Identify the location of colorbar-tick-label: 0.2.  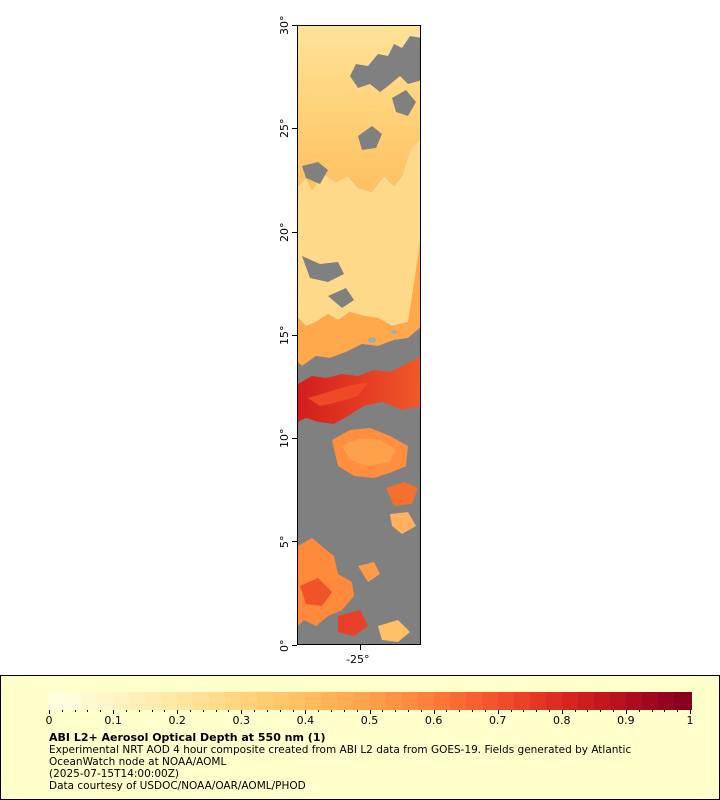
(177, 720).